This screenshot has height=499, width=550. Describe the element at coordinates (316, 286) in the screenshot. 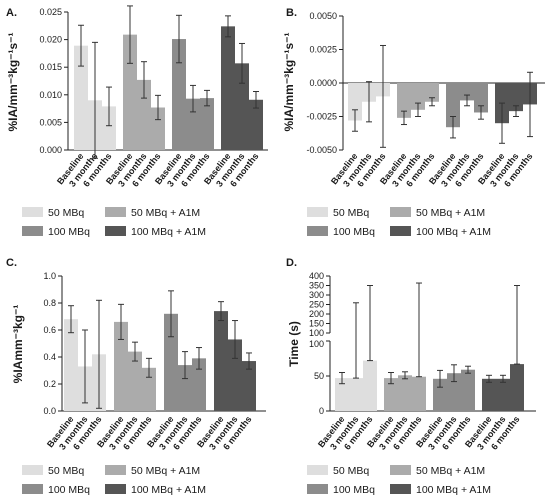

I see `y-tick-label: 350` at that location.